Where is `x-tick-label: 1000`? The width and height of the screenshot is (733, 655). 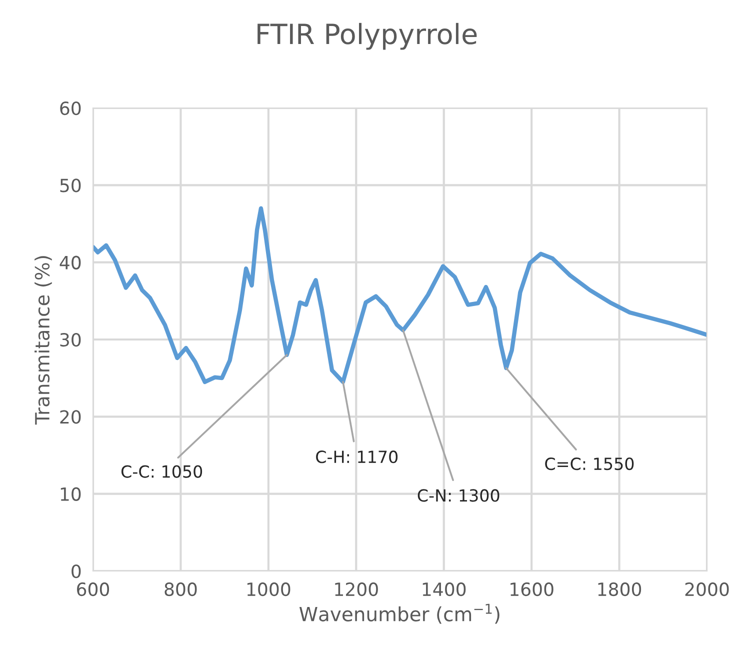 x-tick-label: 1000 is located at coordinates (268, 589).